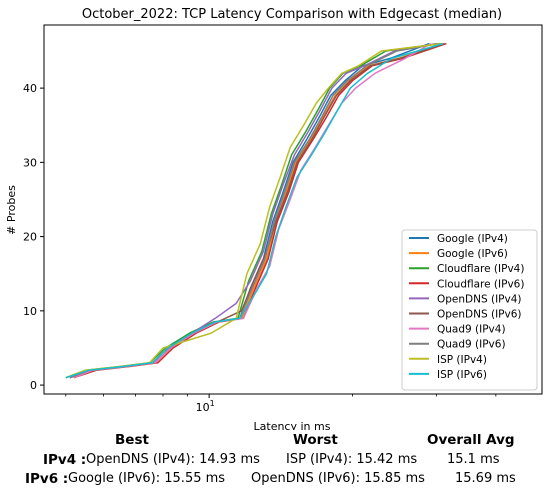  Describe the element at coordinates (281, 404) in the screenshot. I see `x-axis: 101` at that location.